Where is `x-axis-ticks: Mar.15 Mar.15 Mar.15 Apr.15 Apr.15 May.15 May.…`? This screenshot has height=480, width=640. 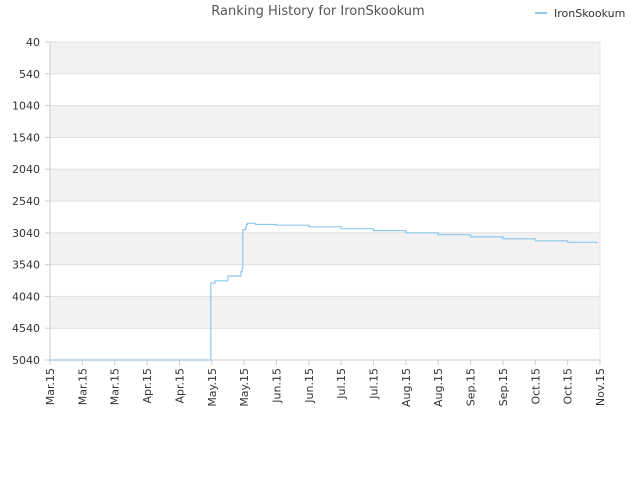
x-axis-ticks: Mar.15 Mar.15 Mar.15 Apr.15 Apr.15 May.15 May.… is located at coordinates (325, 383).